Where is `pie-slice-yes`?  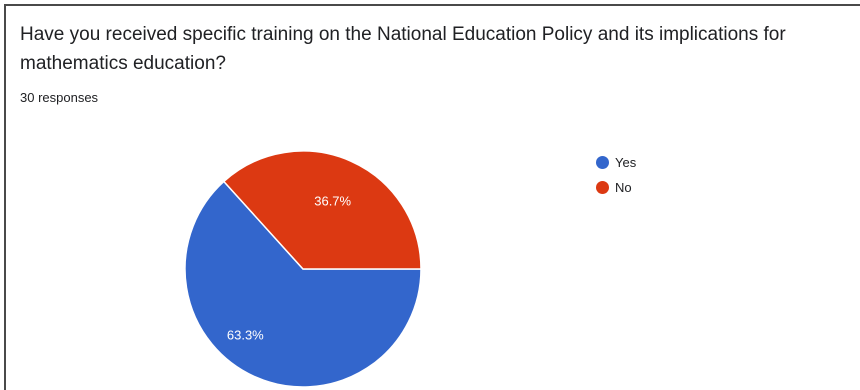 pie-slice-yes is located at coordinates (303, 284).